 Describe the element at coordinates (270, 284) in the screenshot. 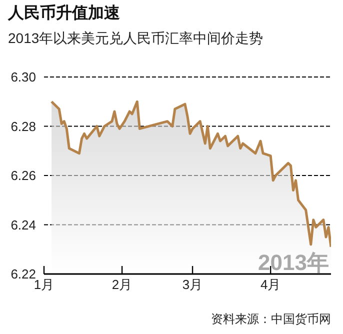

I see `x-tick-label: 4月` at that location.